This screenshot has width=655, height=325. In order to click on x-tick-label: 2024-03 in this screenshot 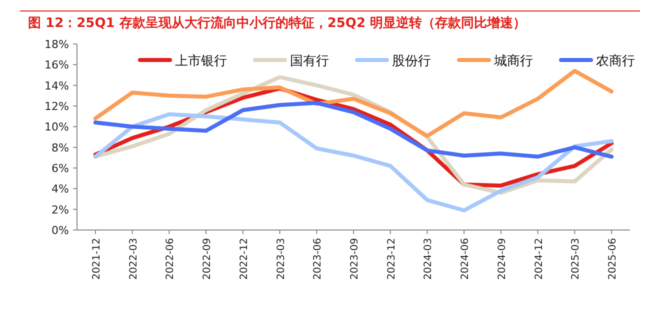, I will do `click(428, 259)`.